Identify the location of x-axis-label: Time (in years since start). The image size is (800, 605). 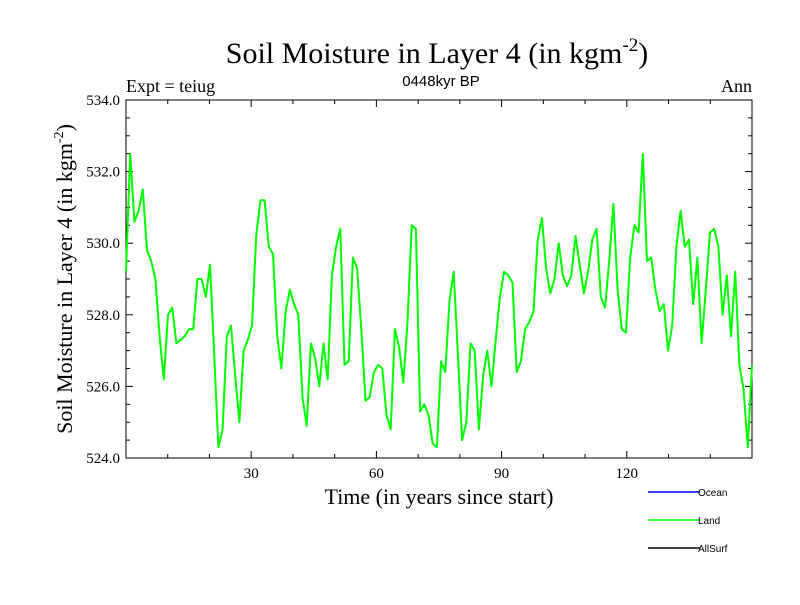
(439, 496).